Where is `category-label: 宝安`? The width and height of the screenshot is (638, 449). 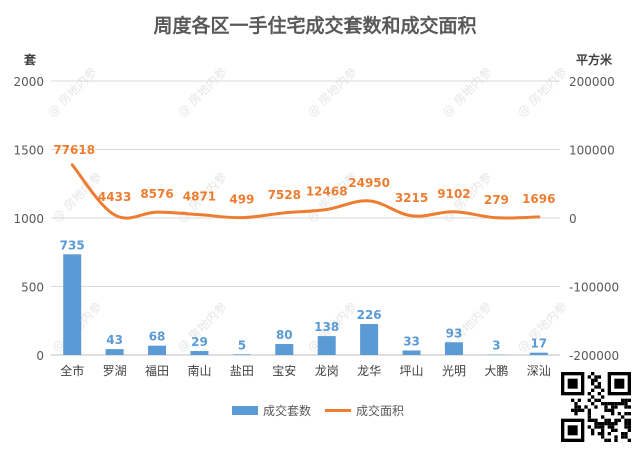
category-label: 宝安 is located at coordinates (284, 370).